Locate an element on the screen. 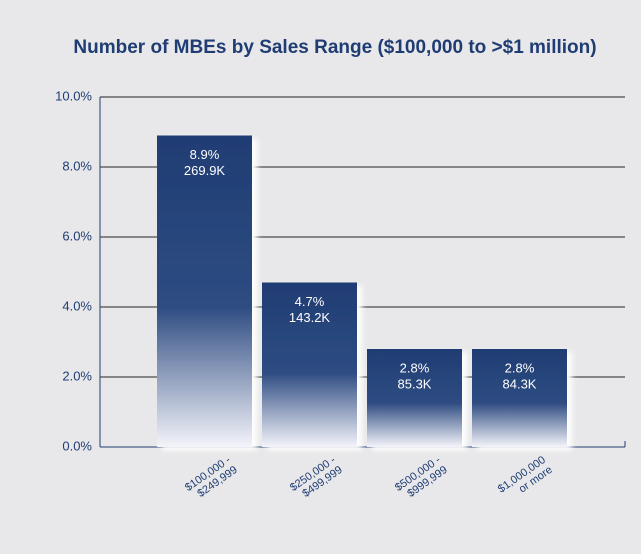 The width and height of the screenshot is (641, 554). count-label: 143.2K is located at coordinates (310, 317).